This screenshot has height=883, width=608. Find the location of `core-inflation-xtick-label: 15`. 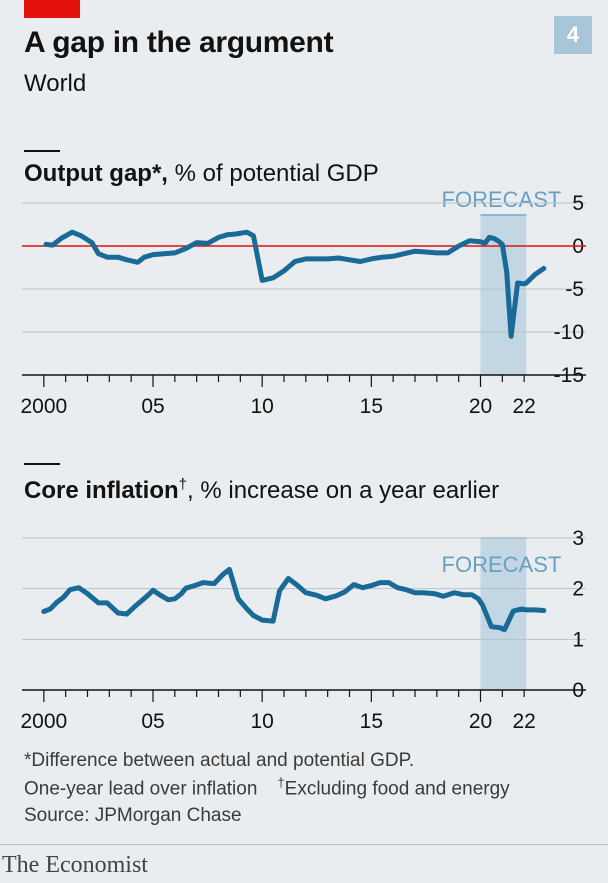

core-inflation-xtick-label: 15 is located at coordinates (371, 721).